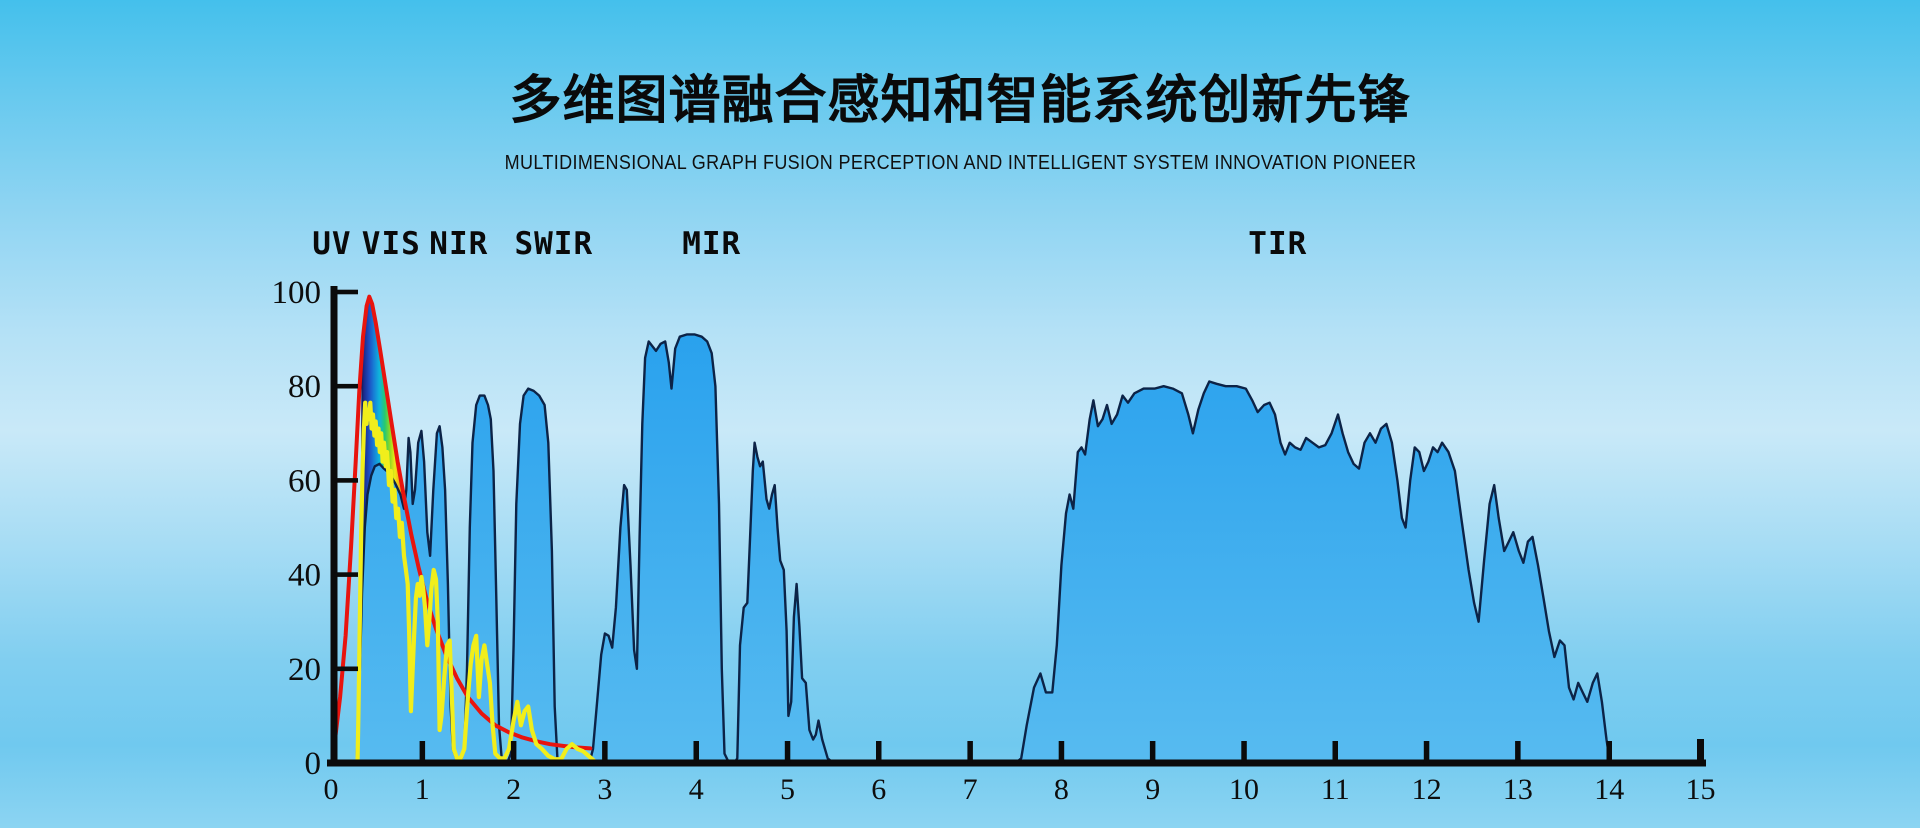  What do you see at coordinates (331, 789) in the screenshot?
I see `x-axis-tick-label: 0` at bounding box center [331, 789].